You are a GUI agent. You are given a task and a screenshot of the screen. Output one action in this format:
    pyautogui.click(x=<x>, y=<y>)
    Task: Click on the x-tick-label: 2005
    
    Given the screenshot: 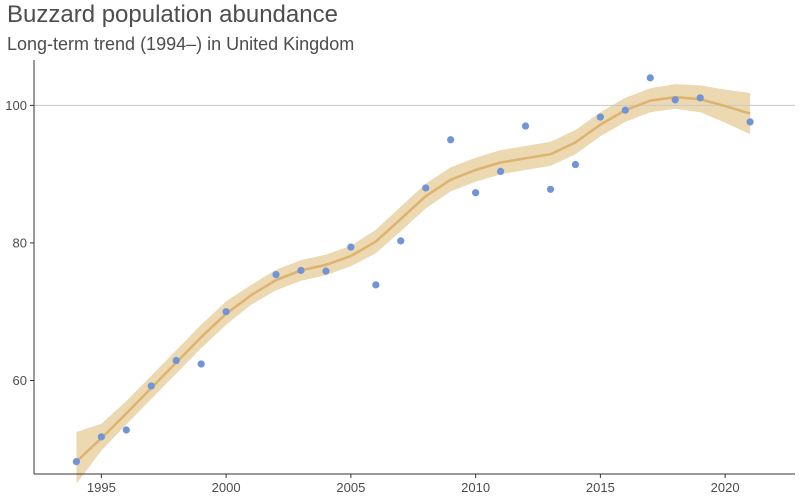 What is the action you would take?
    pyautogui.click(x=350, y=487)
    